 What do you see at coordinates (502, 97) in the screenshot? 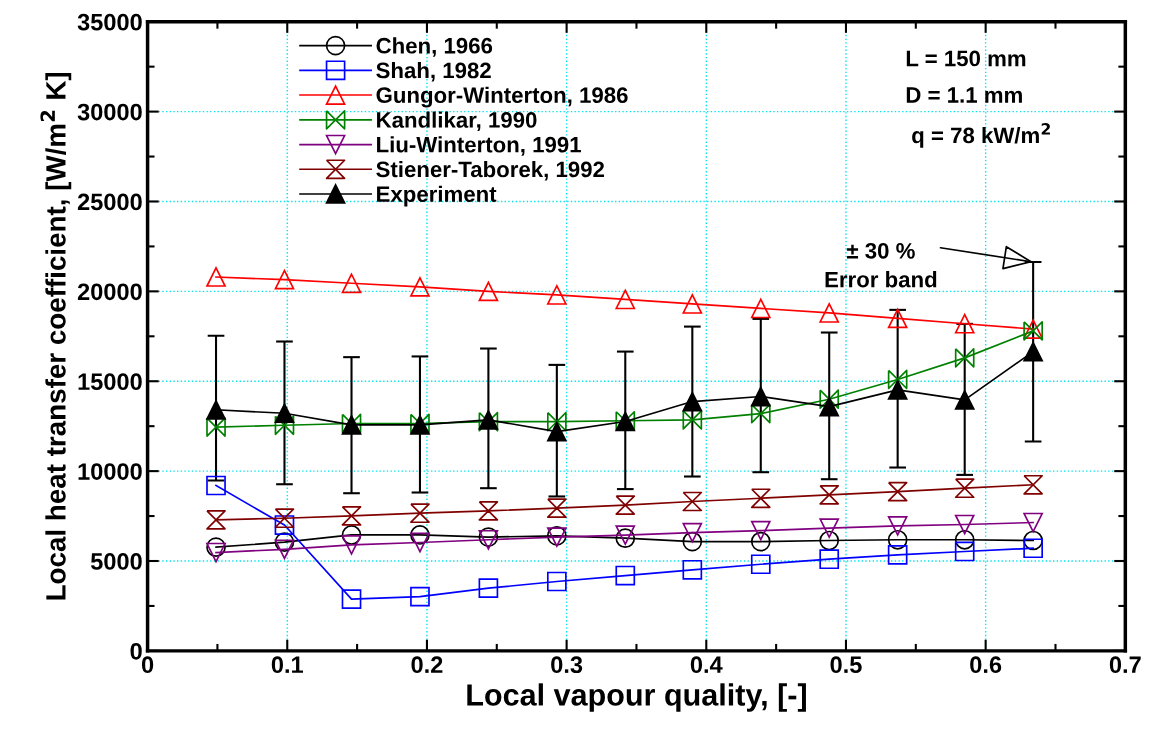
I see `legend-label: Gungor-Winterton, 1986` at bounding box center [502, 97].